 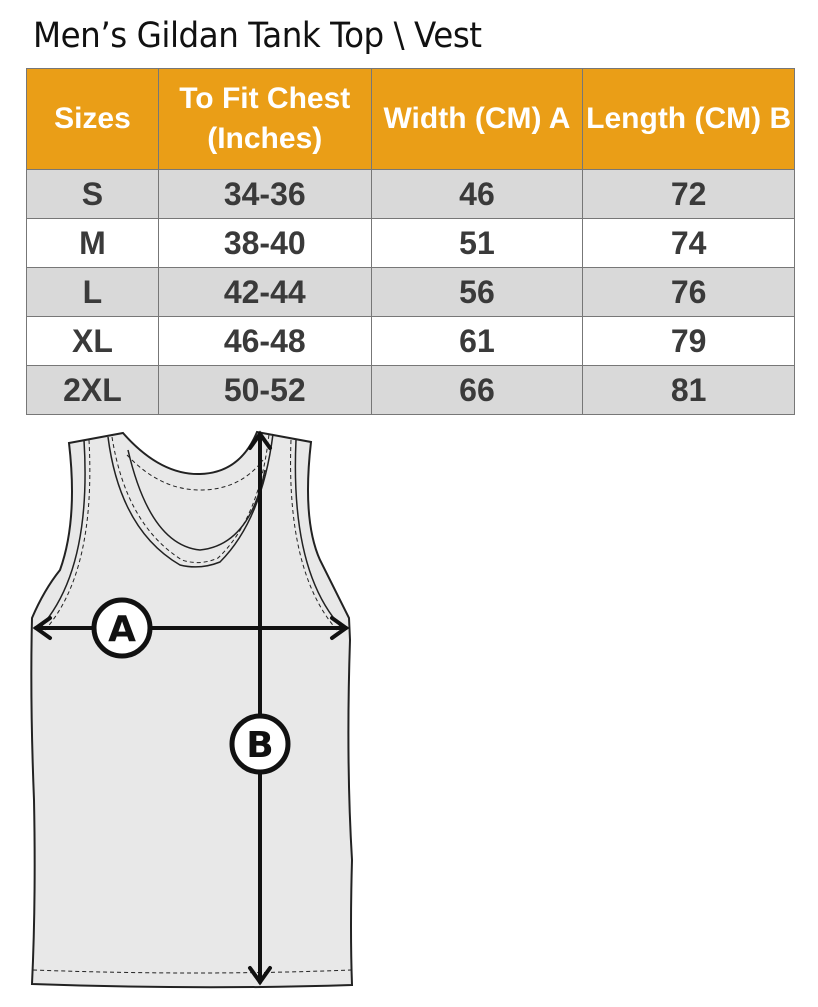 I want to click on cell-width: 56, so click(x=477, y=292).